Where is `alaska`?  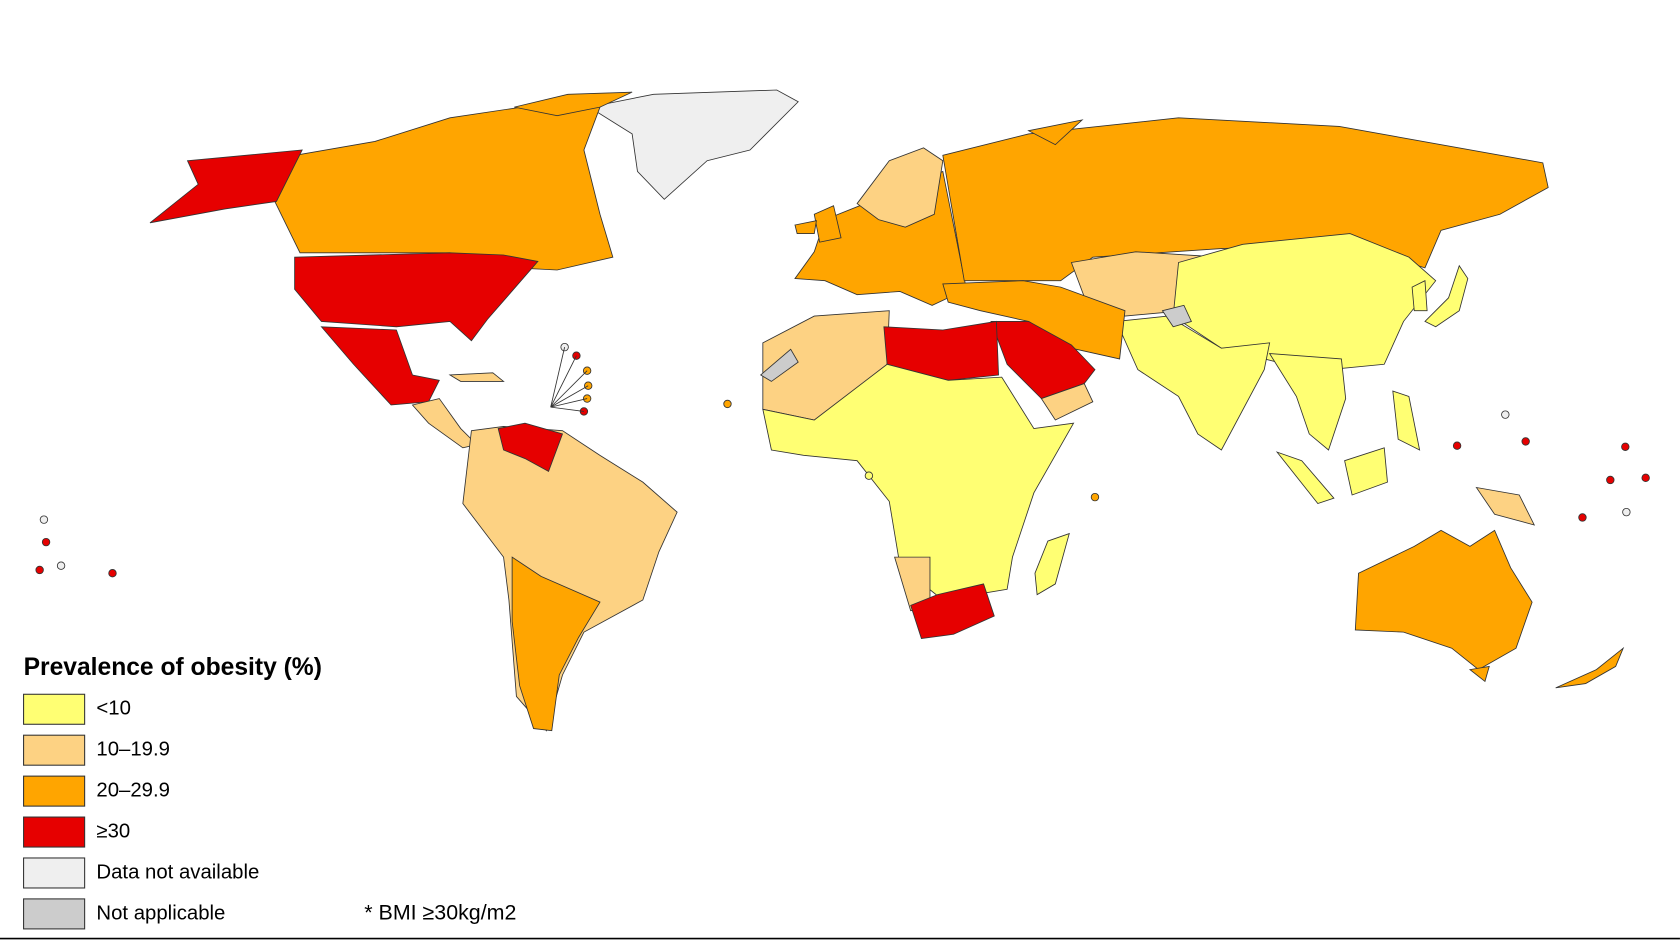
alaska is located at coordinates (226, 186).